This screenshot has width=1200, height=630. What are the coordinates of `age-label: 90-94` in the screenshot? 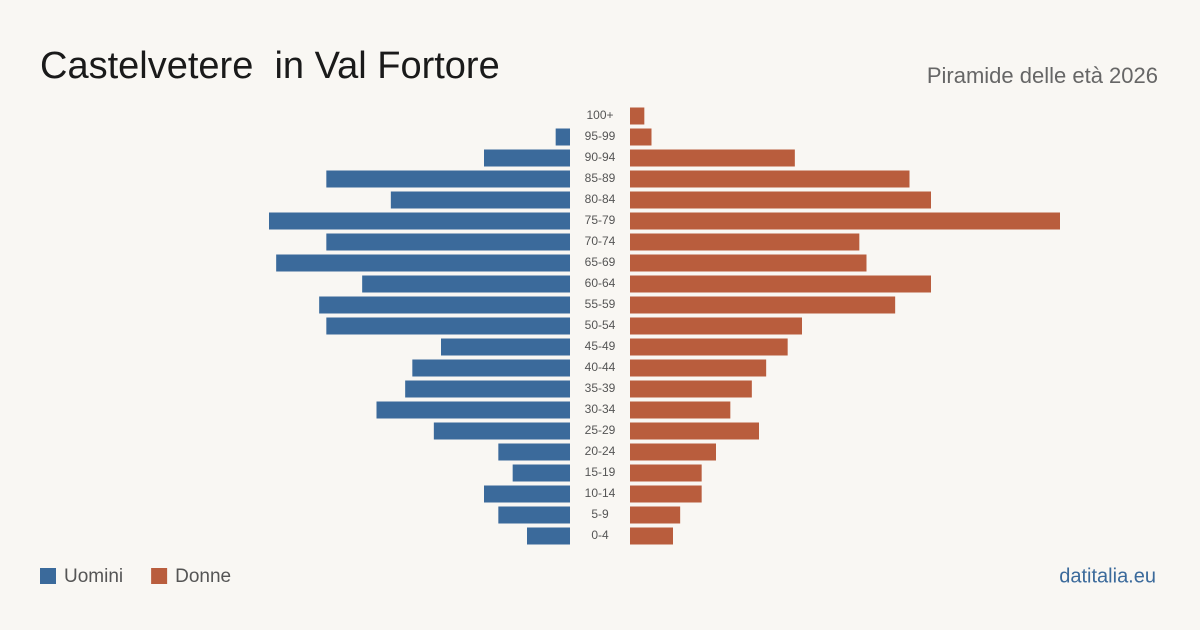 It's located at (600, 157).